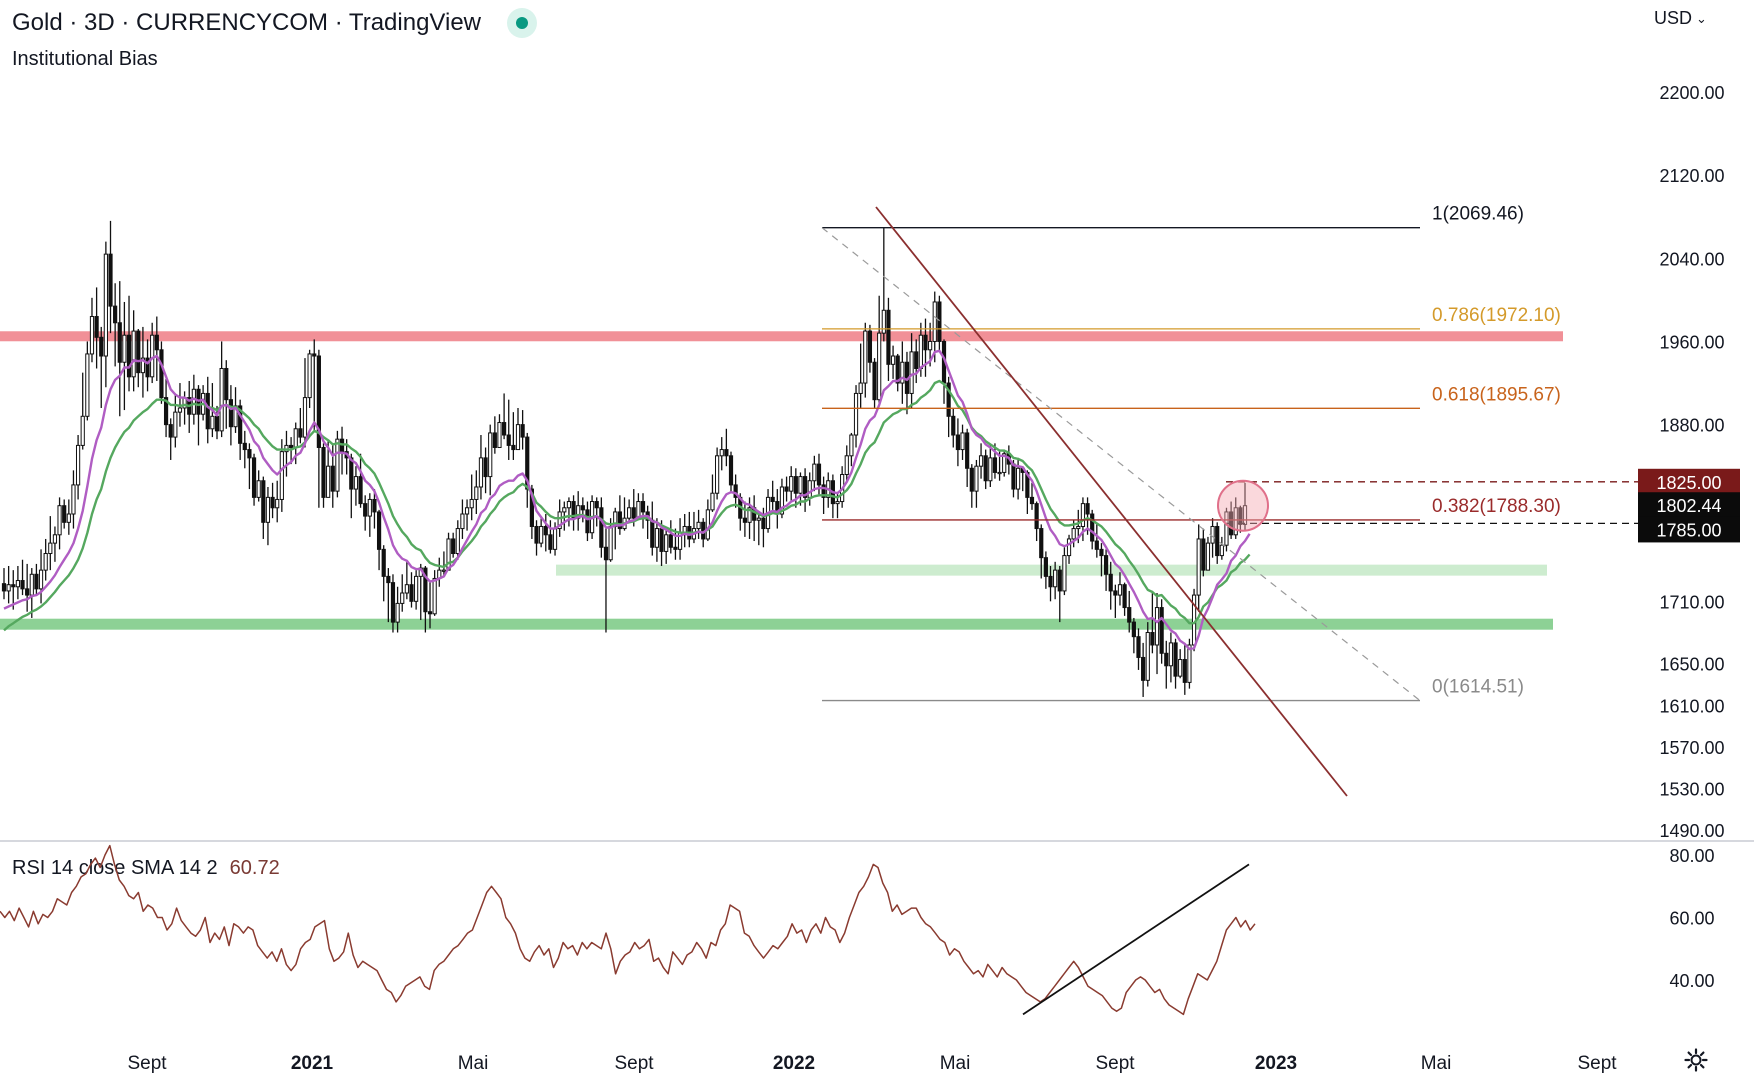  Describe the element at coordinates (85, 59) in the screenshot. I see `indicator-legend: Institutional Bias` at that location.